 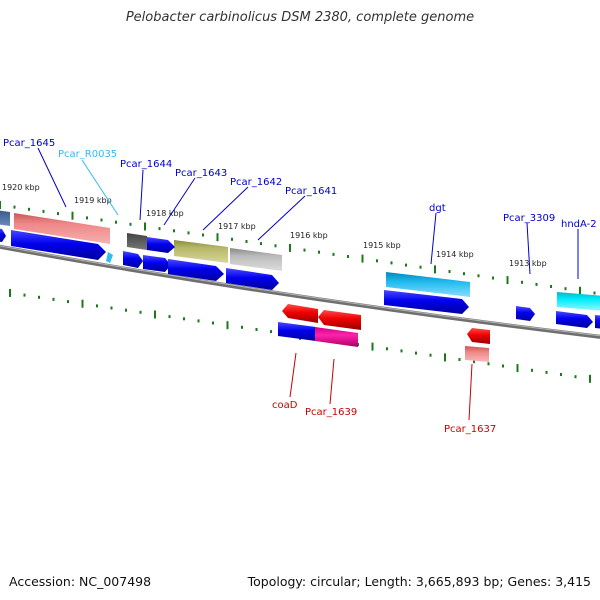 I want to click on label-pcar-1639: Pcar_1639, so click(x=331, y=412).